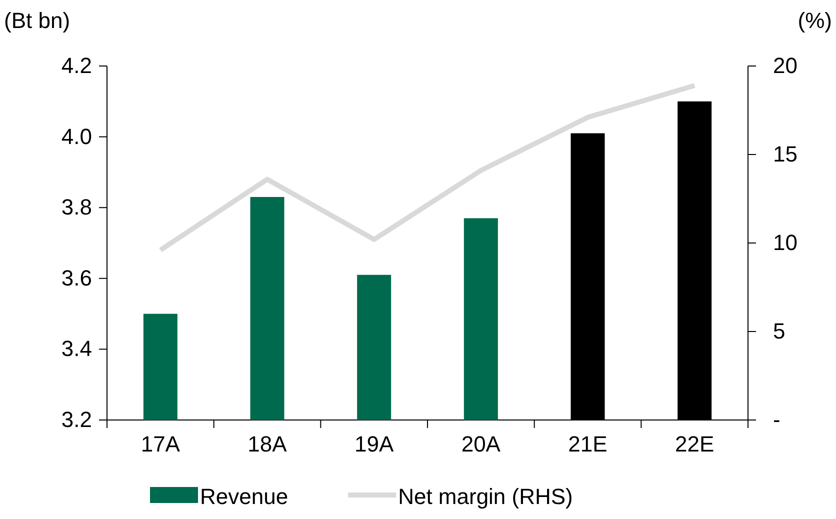  What do you see at coordinates (374, 444) in the screenshot?
I see `x-tick-label: 19A` at bounding box center [374, 444].